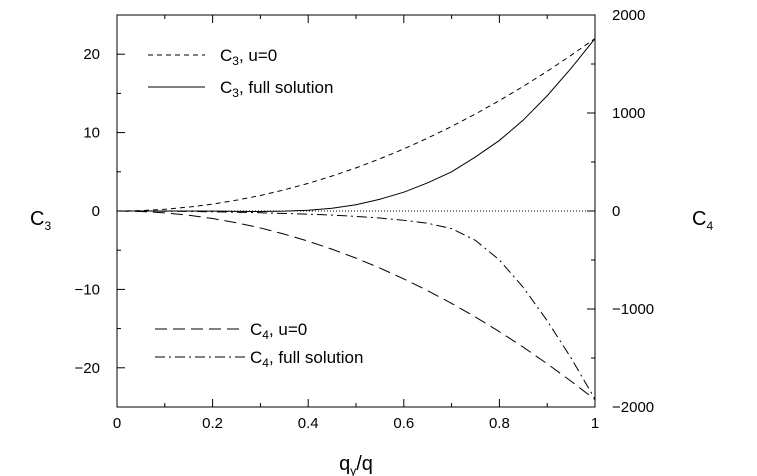  Describe the element at coordinates (628, 15) in the screenshot. I see `y-right-tick-label: 2000` at that location.